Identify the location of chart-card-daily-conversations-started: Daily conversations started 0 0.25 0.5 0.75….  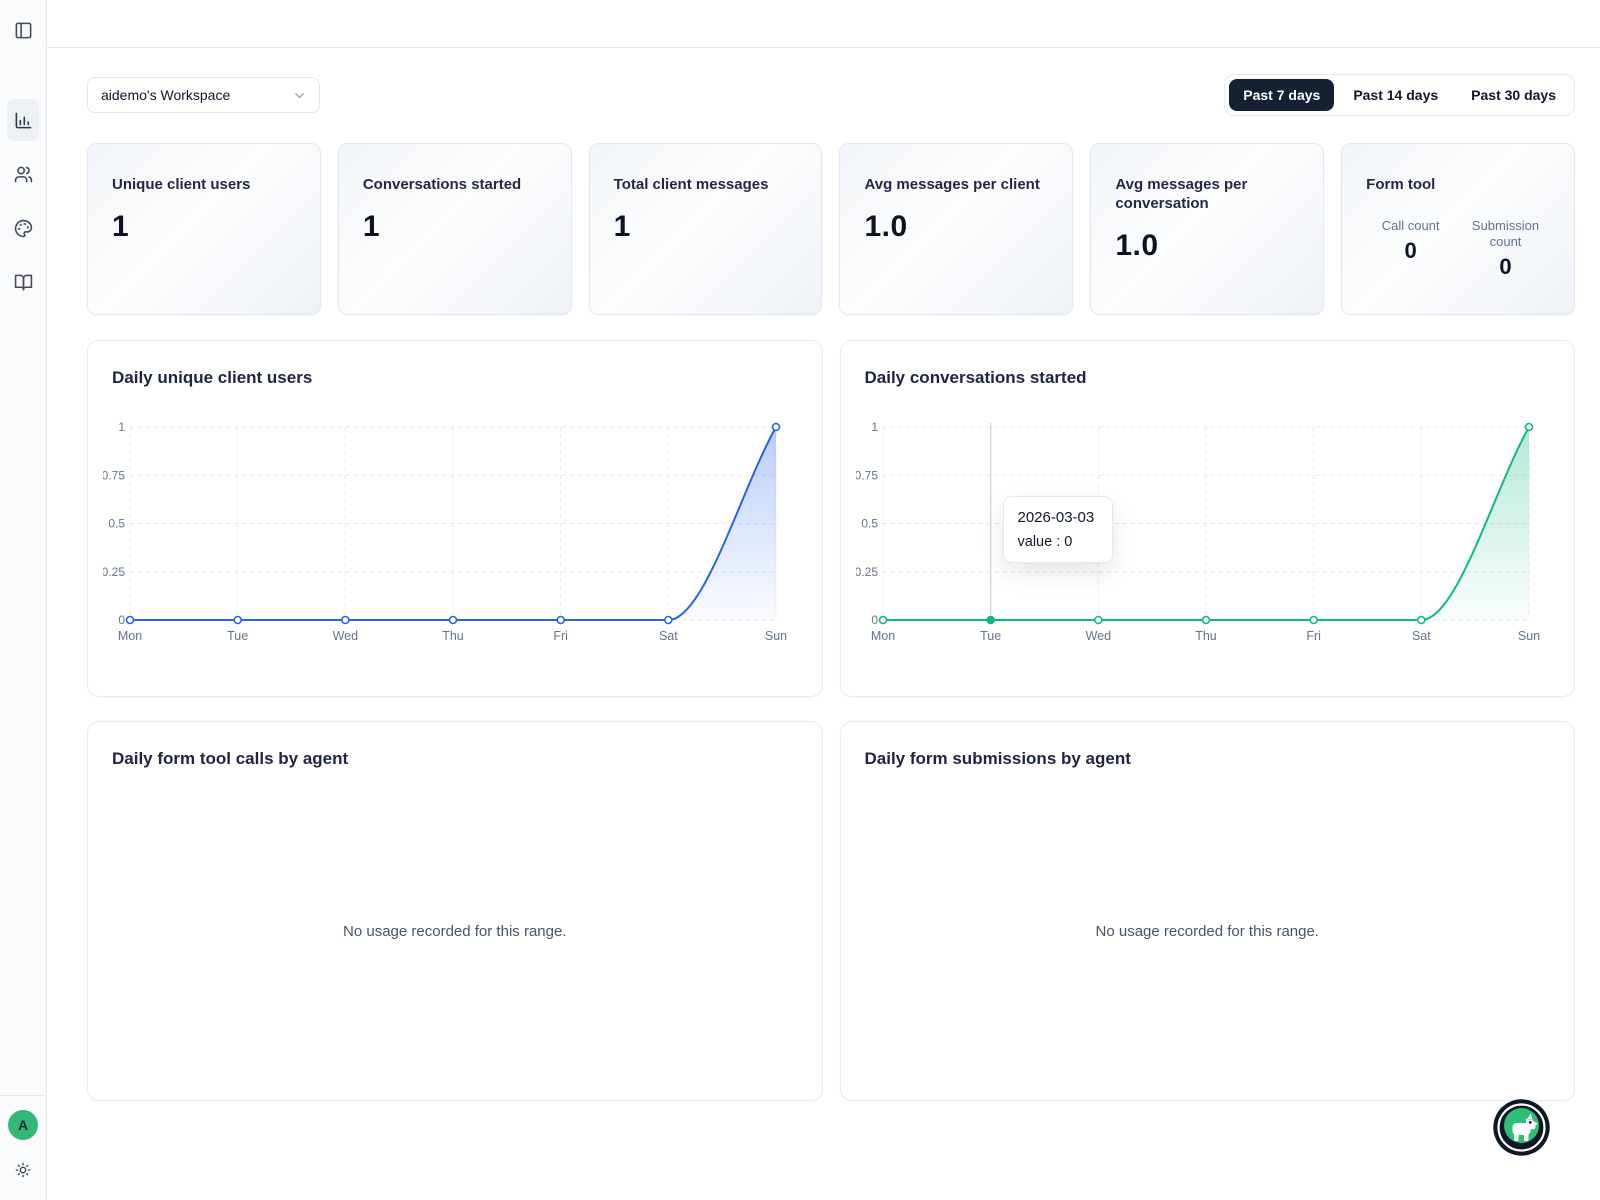
(1207, 518).